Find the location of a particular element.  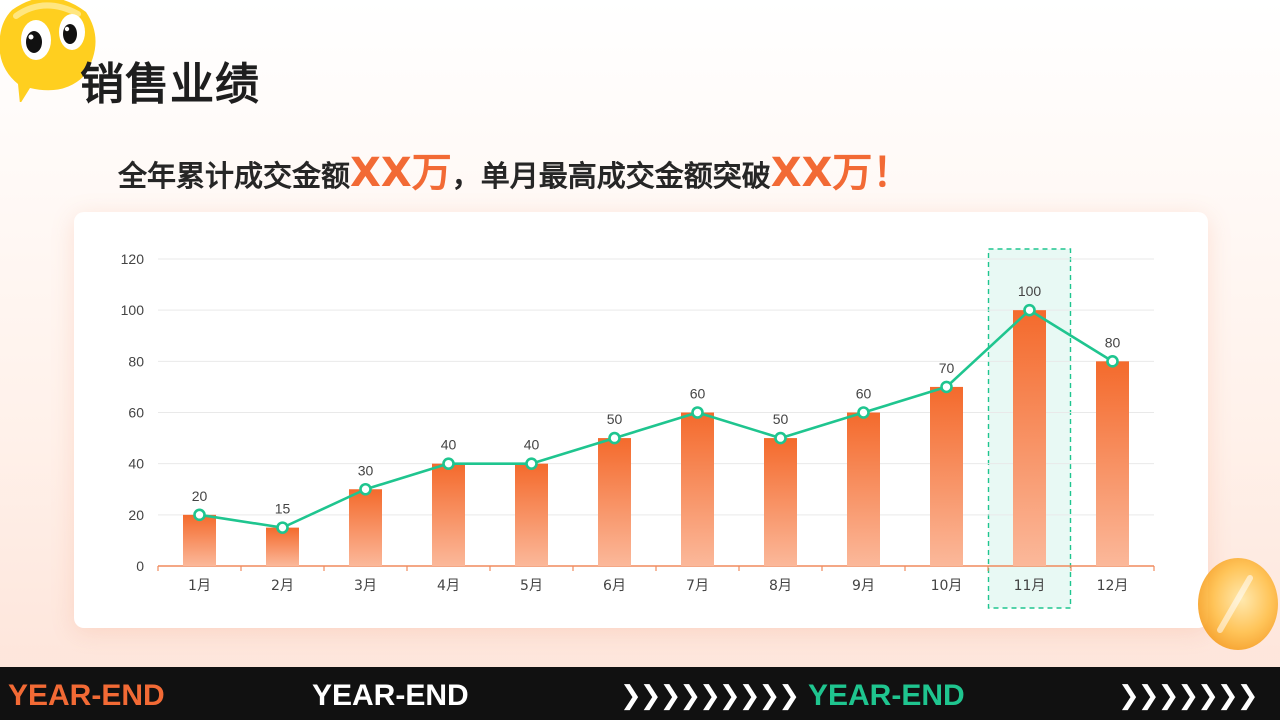

data-label: 30 is located at coordinates (366, 470).